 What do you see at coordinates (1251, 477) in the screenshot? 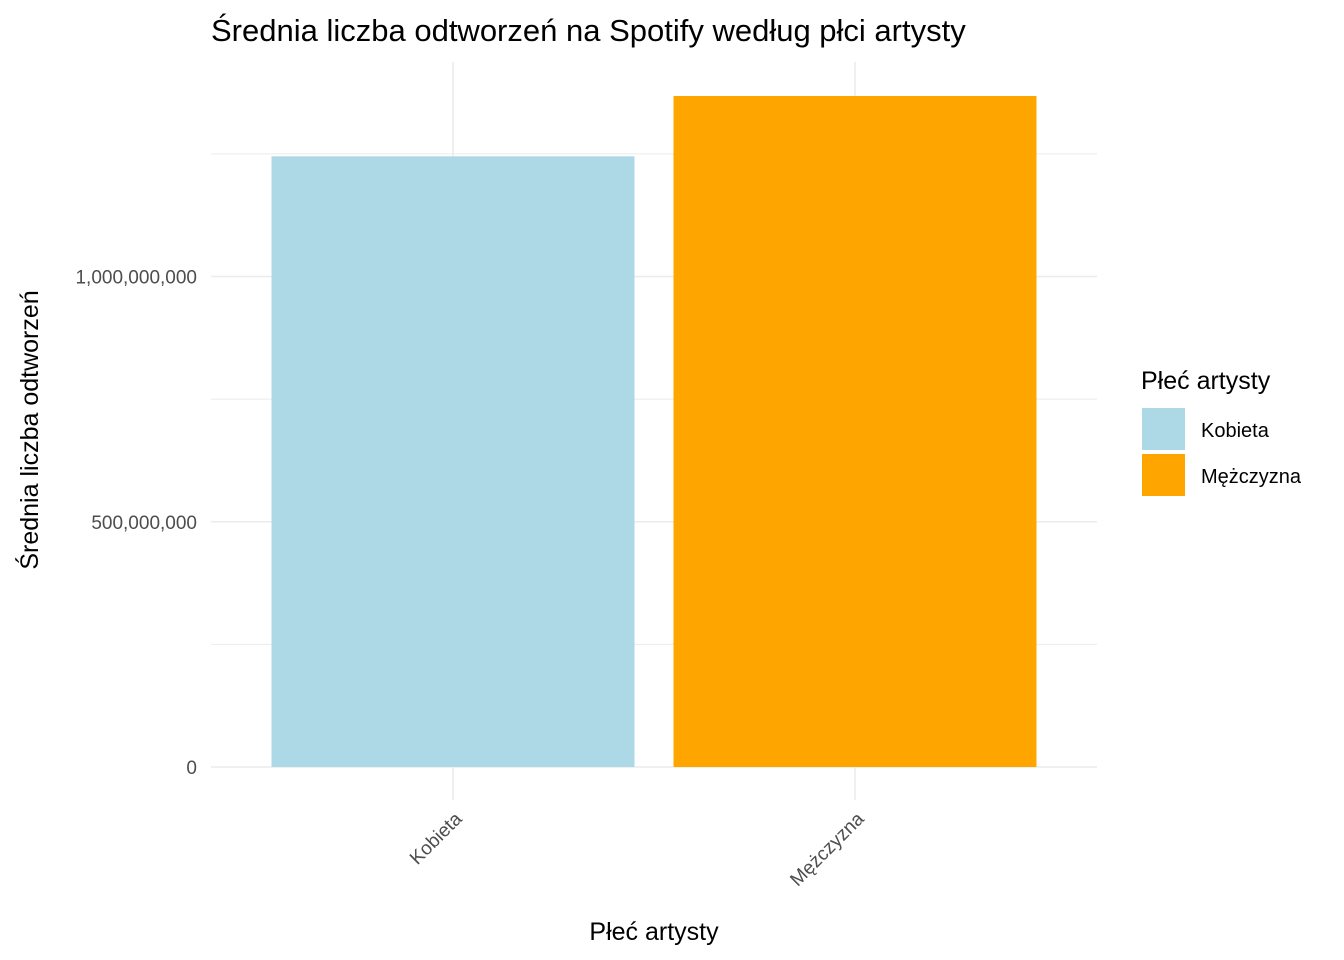
I see `legend-label: Mężczyzna` at bounding box center [1251, 477].